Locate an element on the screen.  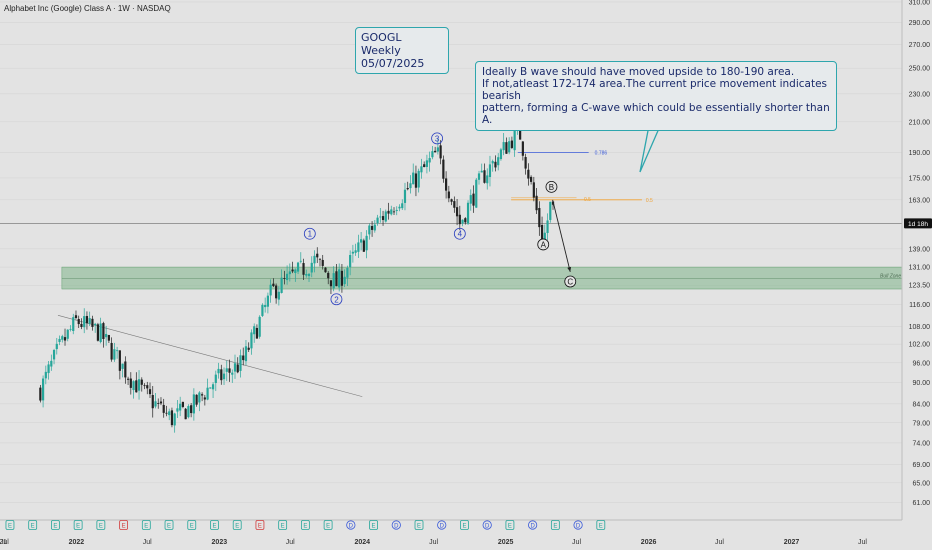
dividend-marker is located at coordinates (351, 525).